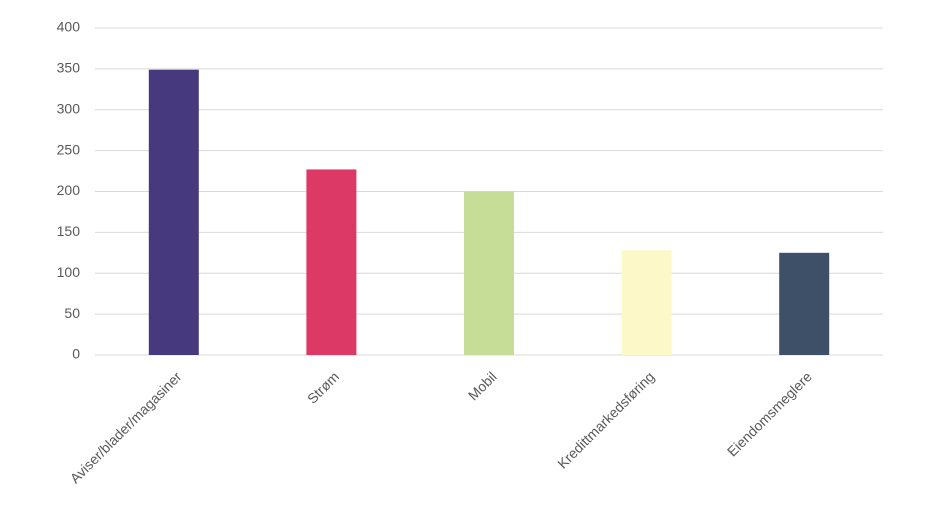  I want to click on y-tick-label: 350, so click(69, 68).